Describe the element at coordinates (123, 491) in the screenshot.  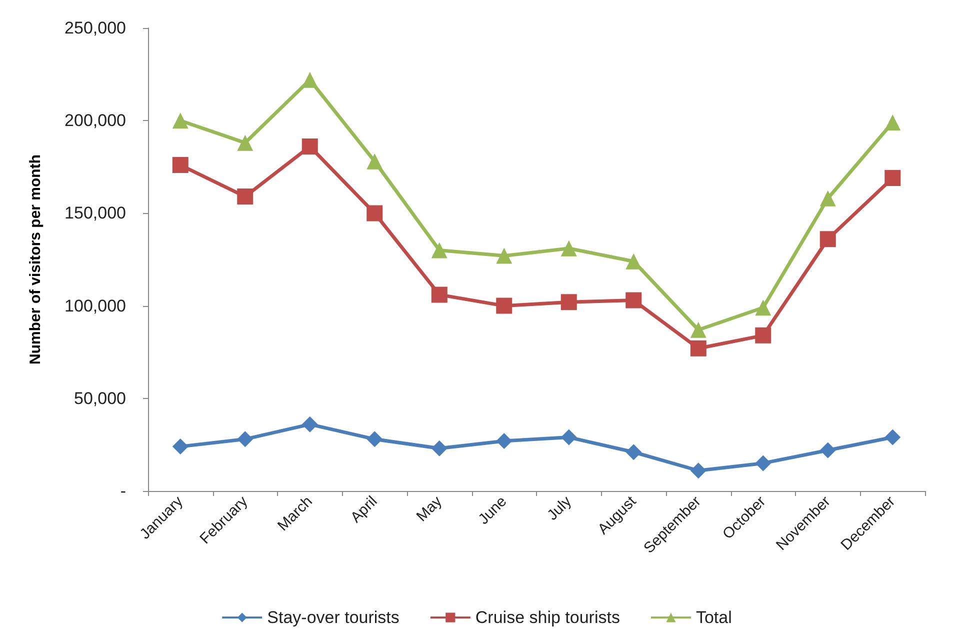
I see `y-tick-label: -` at that location.